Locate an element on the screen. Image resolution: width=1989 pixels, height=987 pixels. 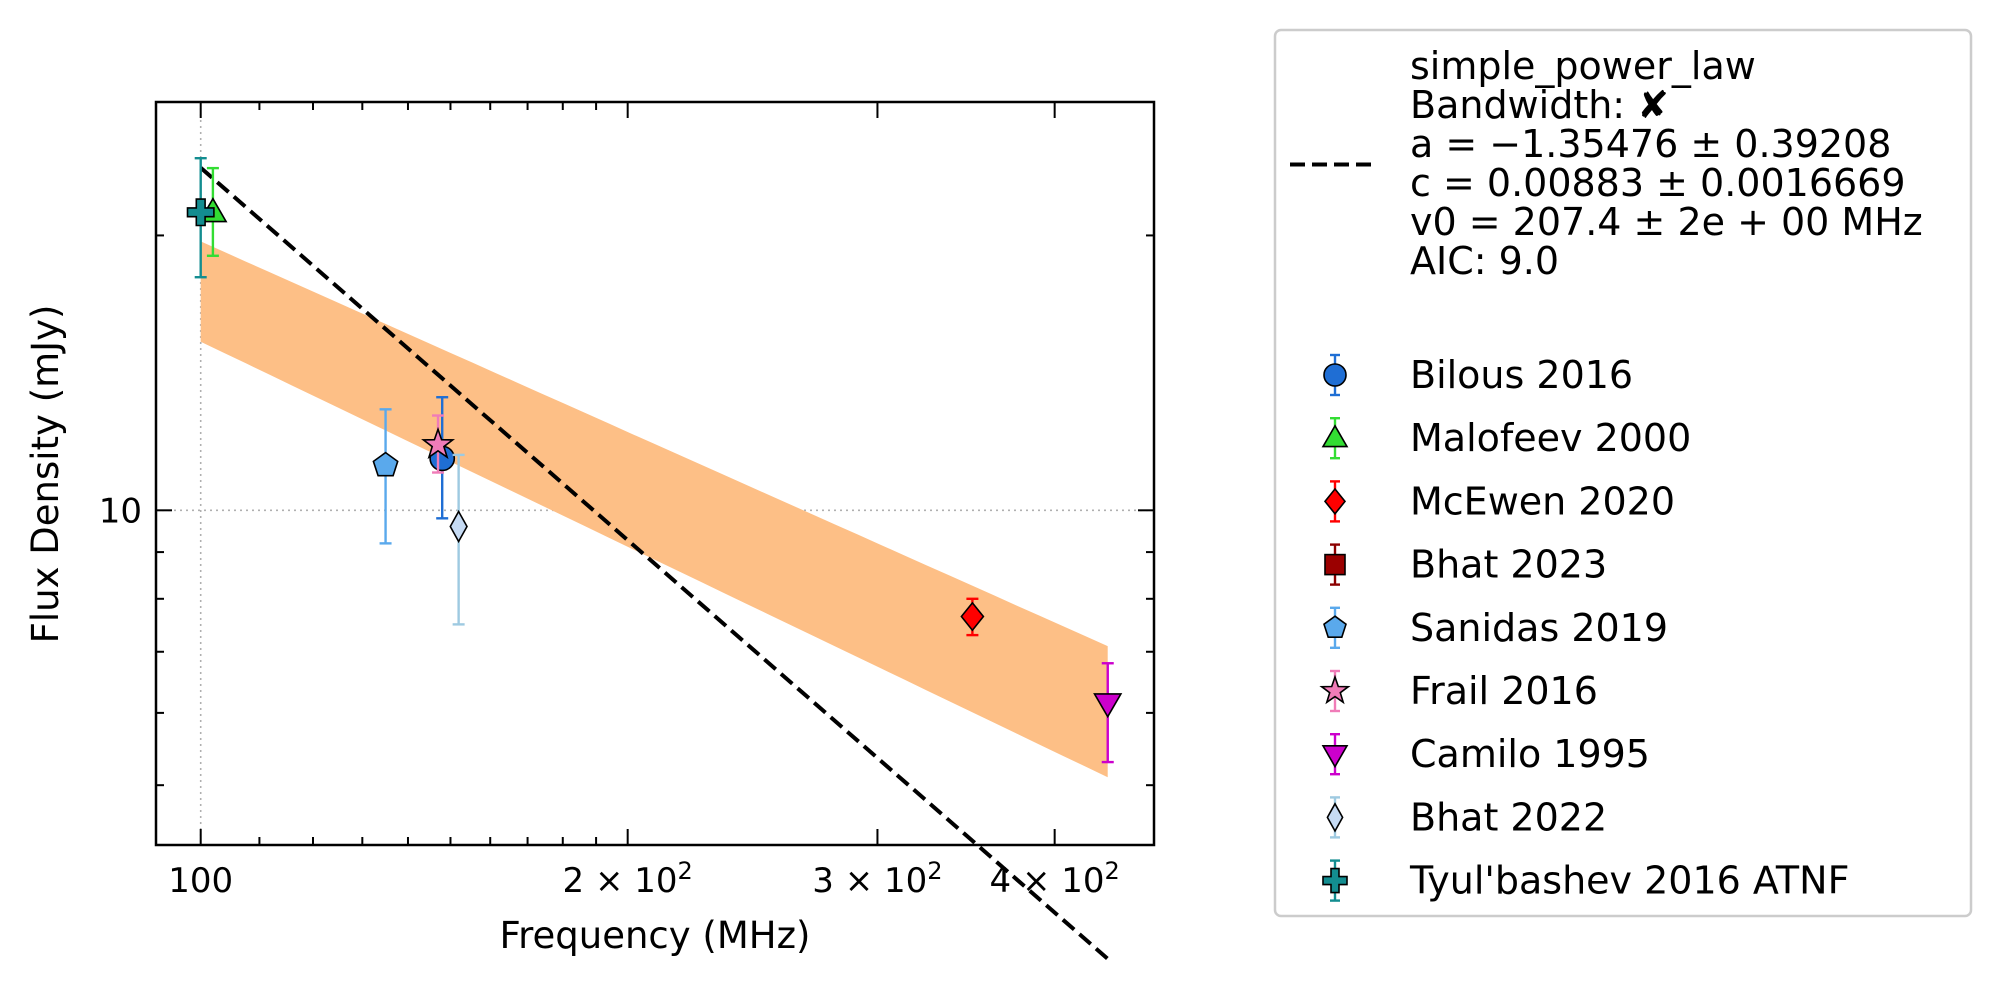
legend-marker-sanidas-2019 is located at coordinates (1335, 627).